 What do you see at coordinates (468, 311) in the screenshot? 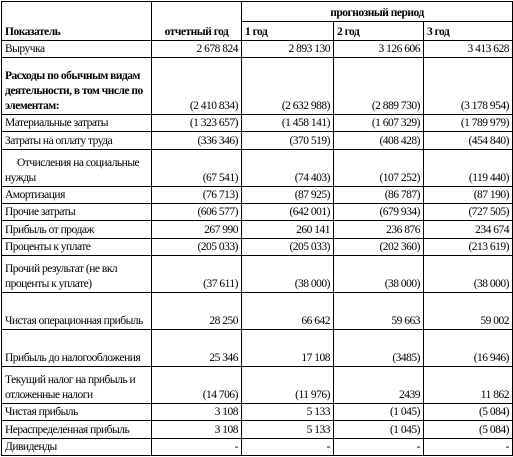
I see `cell-value: 59 002` at bounding box center [468, 311].